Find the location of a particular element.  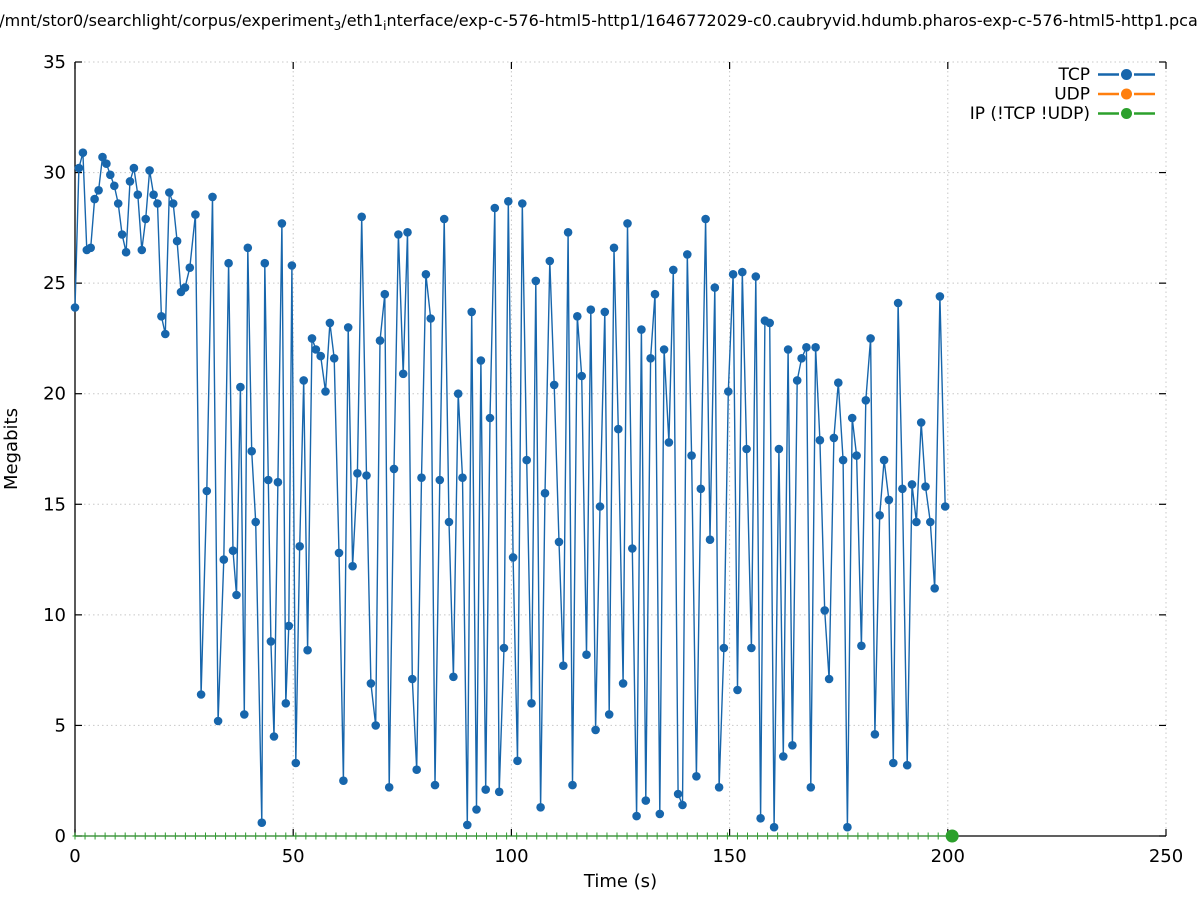

y-tick-label: 25 is located at coordinates (54, 283).